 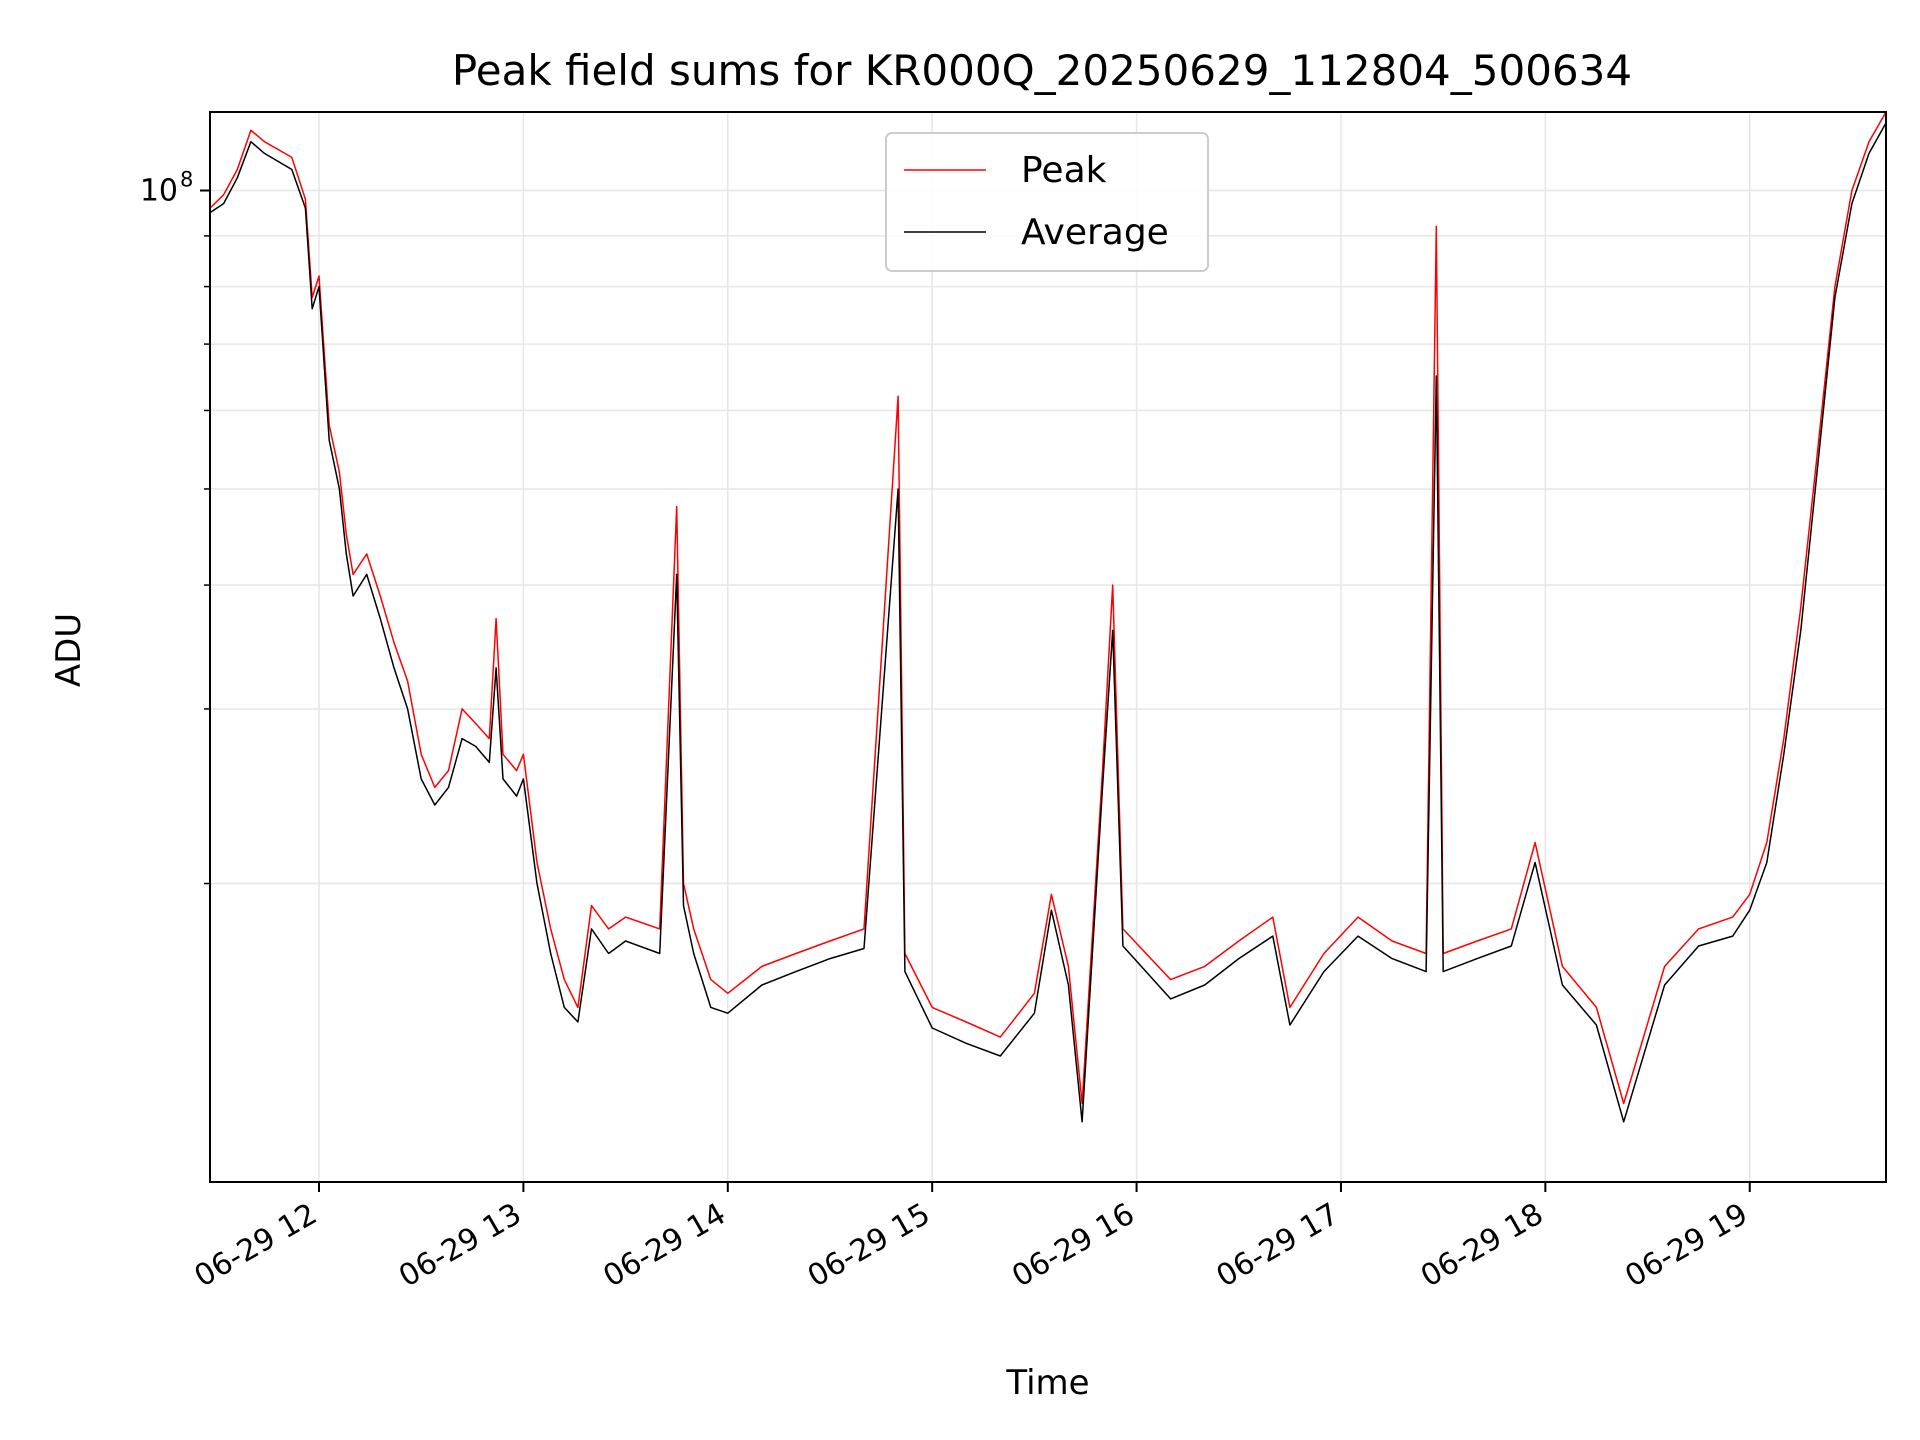 I want to click on y-tick-label: 10, so click(x=159, y=191).